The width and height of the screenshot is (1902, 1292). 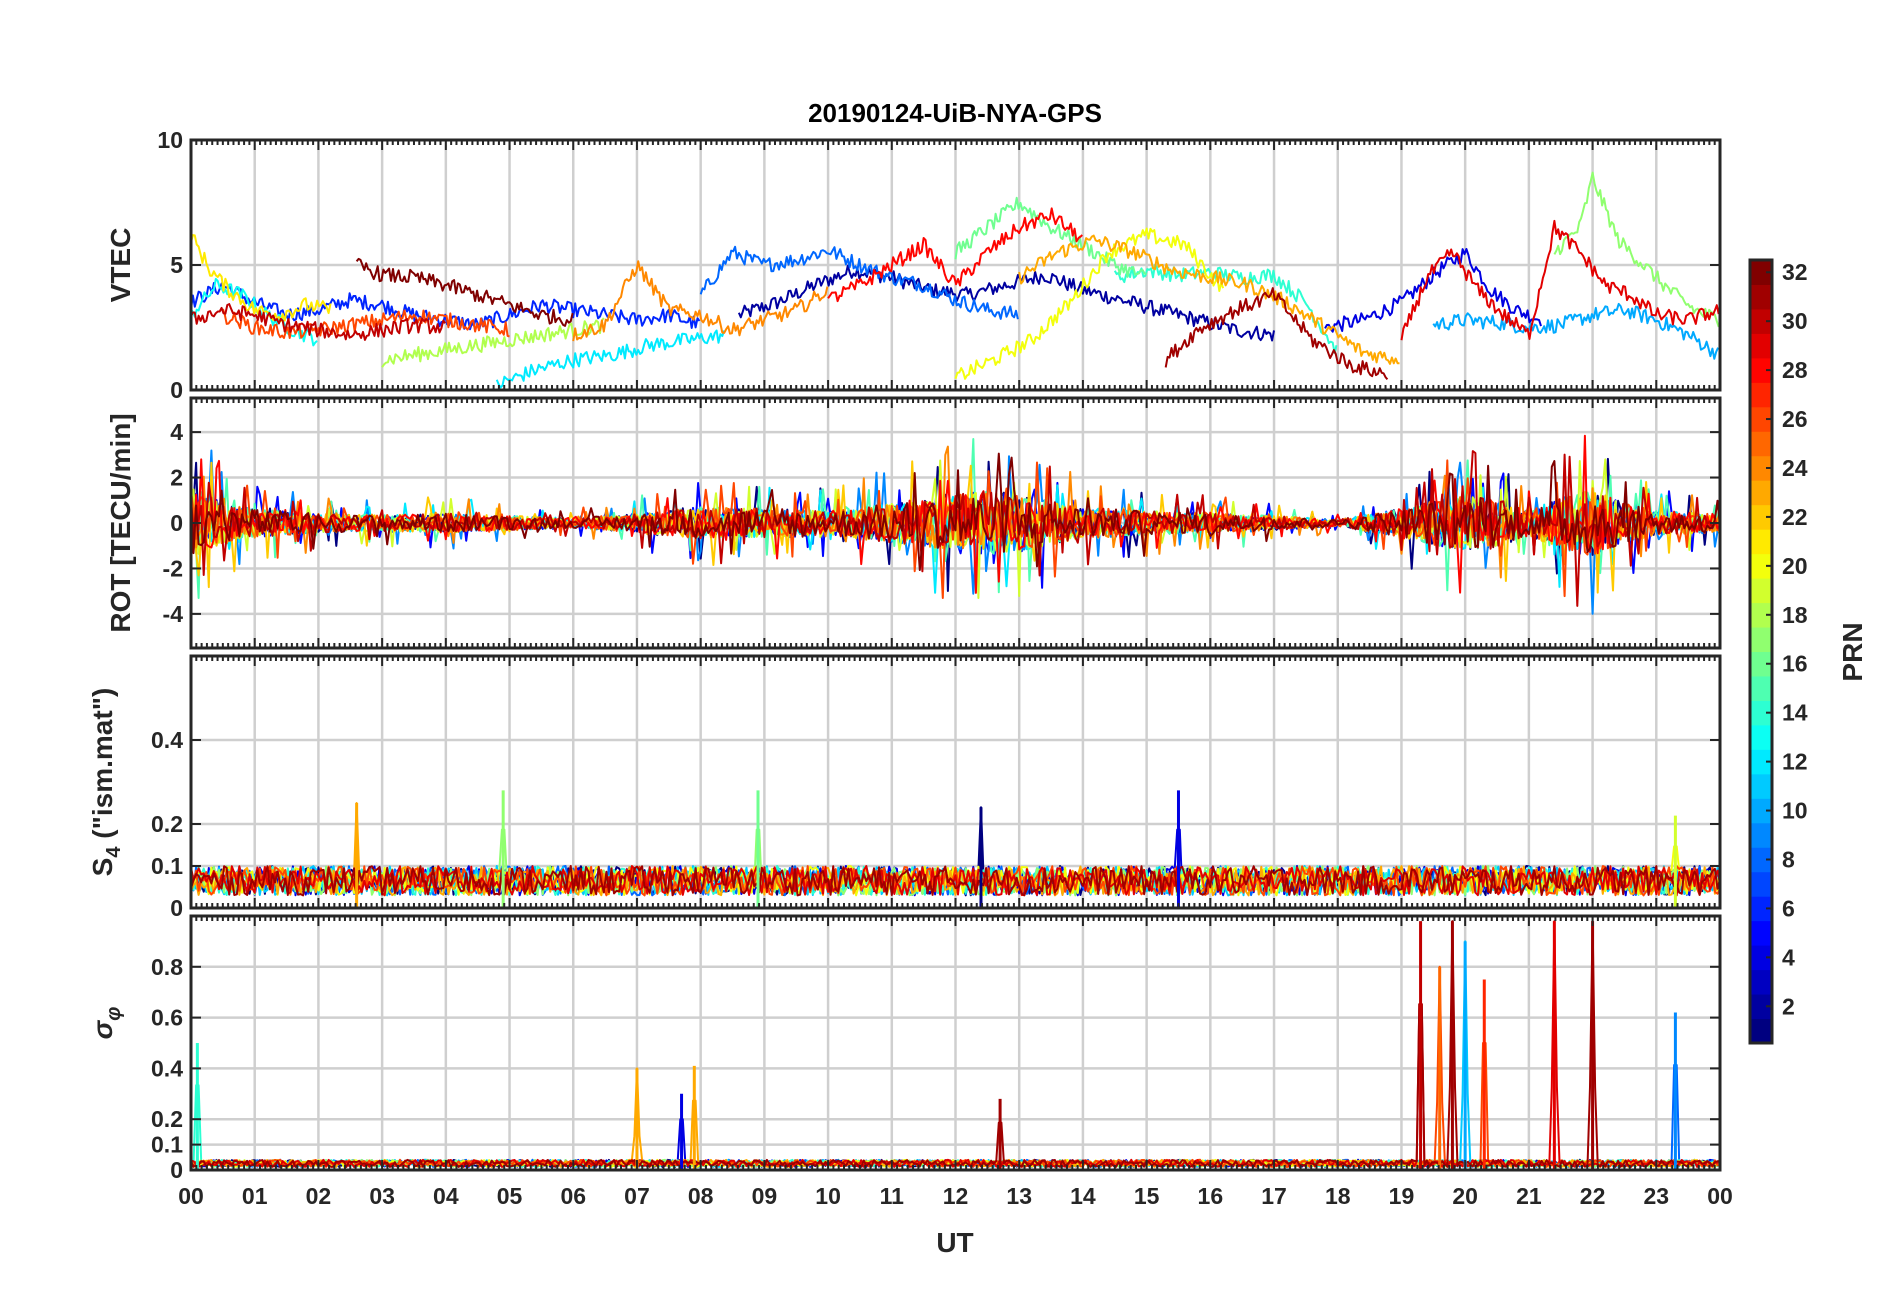 What do you see at coordinates (120, 265) in the screenshot?
I see `y-axis-label: VTEC` at bounding box center [120, 265].